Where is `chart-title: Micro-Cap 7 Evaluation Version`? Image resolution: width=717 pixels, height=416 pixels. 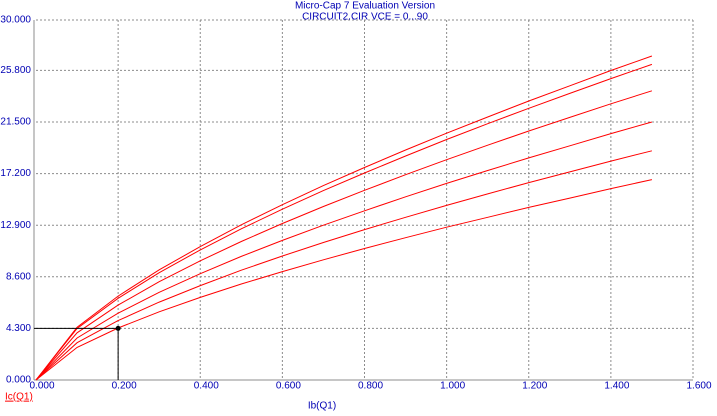
chart-title: Micro-Cap 7 Evaluation Version is located at coordinates (365, 6).